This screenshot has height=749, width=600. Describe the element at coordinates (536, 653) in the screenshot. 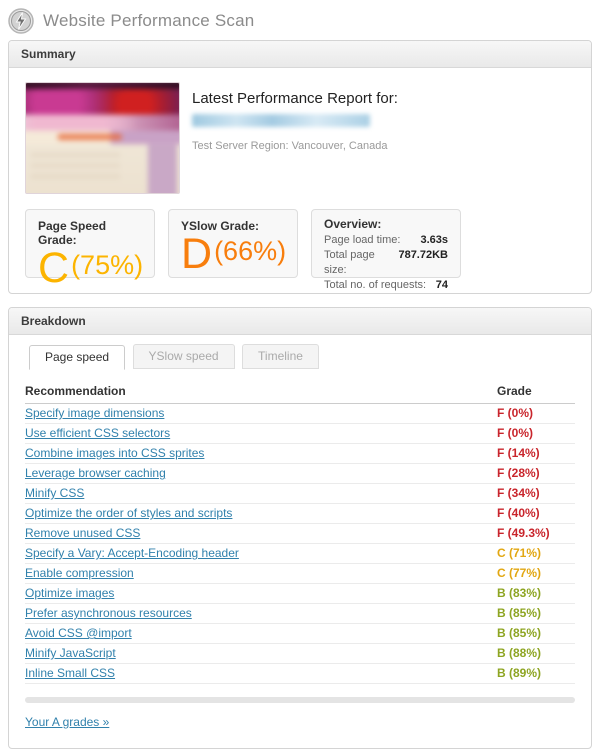

I see `grade-cell: B (88%)` at that location.